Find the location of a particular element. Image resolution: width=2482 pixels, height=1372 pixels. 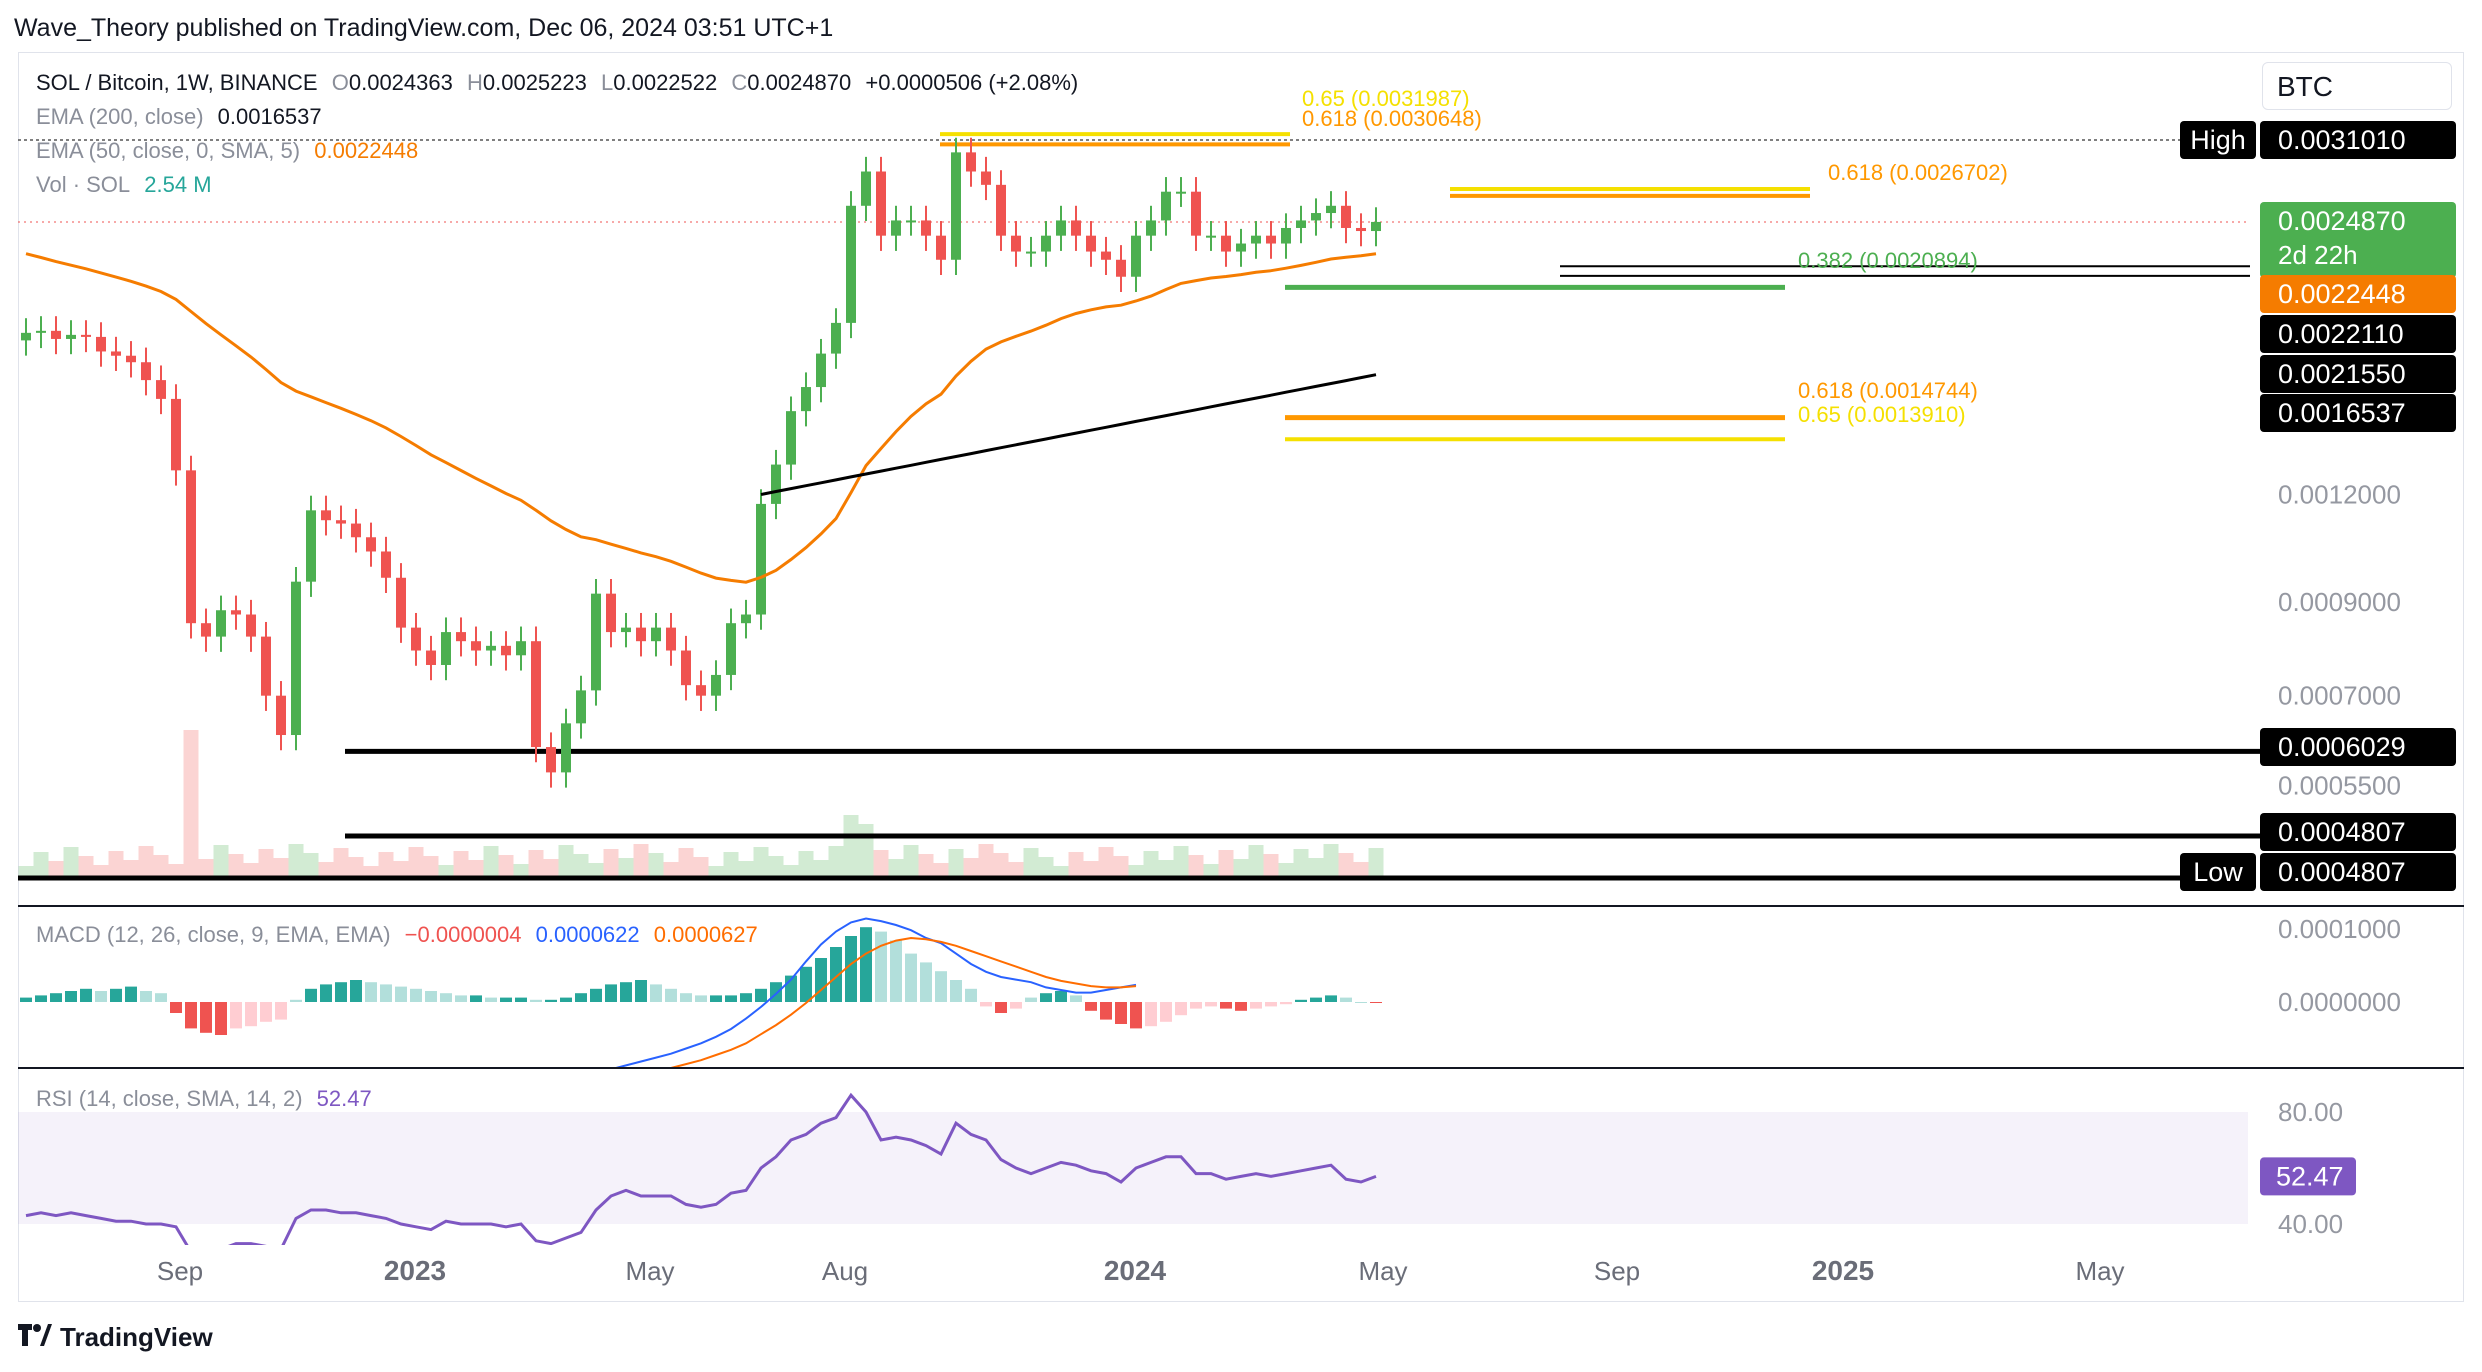

price-badge-value: 0.0004807 is located at coordinates (2342, 872).